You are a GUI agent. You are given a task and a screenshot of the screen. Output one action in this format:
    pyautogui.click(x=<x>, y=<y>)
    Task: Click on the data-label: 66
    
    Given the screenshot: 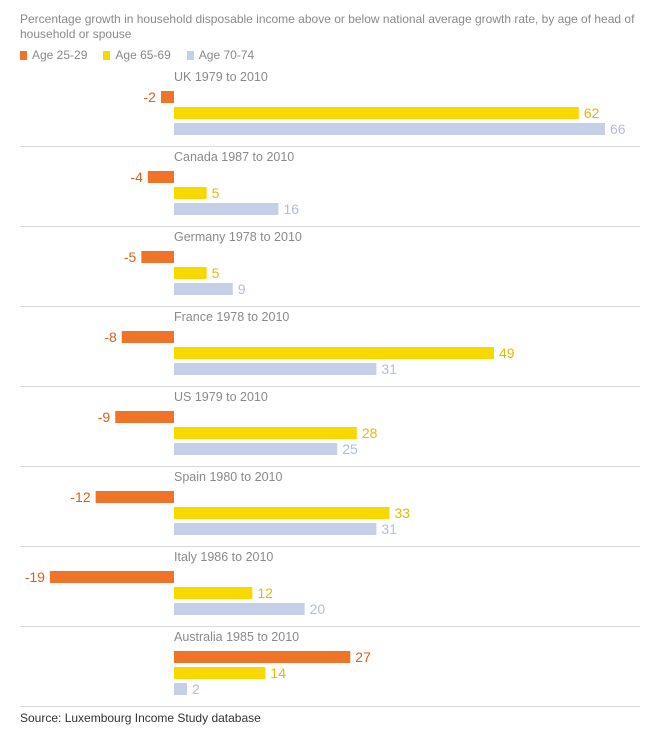 What is the action you would take?
    pyautogui.click(x=618, y=129)
    